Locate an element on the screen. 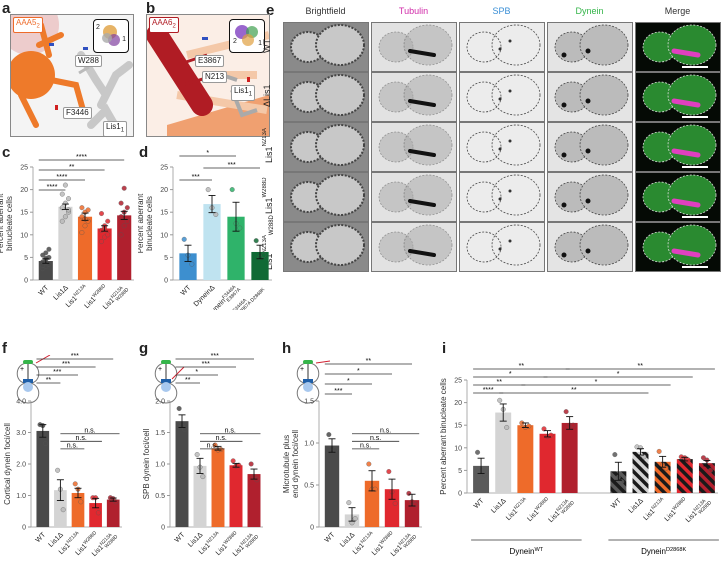 This screenshot has width=722, height=568. y-tick-label: 3.0 is located at coordinates (21, 433).